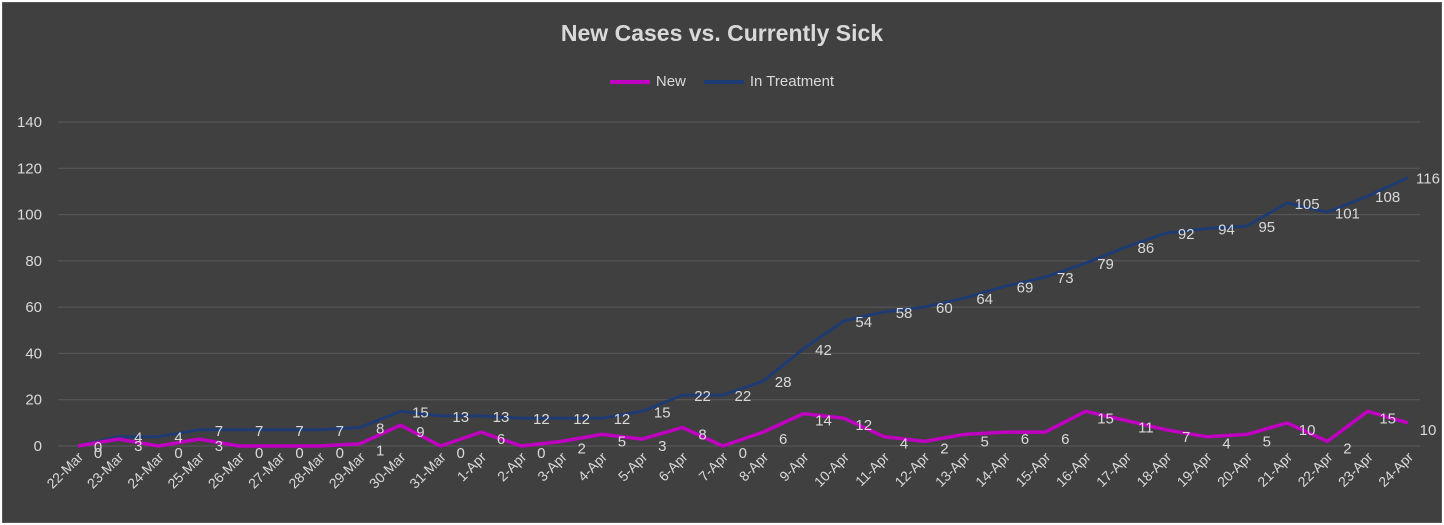 This screenshot has height=525, width=1444. Describe the element at coordinates (794, 467) in the screenshot. I see `x-tick-label: 9-Apr` at that location.